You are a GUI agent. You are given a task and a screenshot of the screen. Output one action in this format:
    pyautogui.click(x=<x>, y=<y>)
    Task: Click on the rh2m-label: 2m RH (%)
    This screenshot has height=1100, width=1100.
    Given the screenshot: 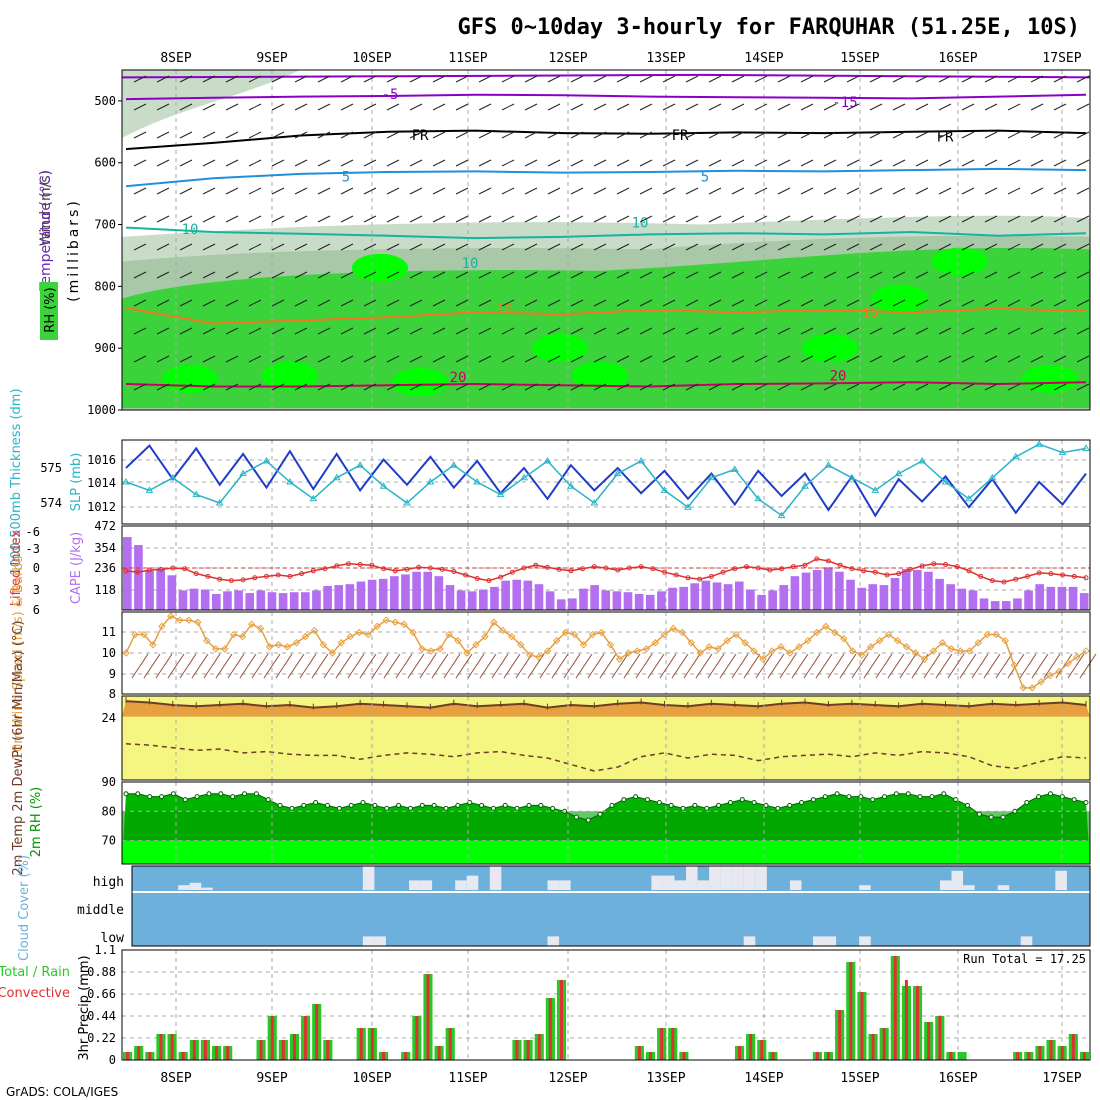 What is the action you would take?
    pyautogui.click(x=36, y=822)
    